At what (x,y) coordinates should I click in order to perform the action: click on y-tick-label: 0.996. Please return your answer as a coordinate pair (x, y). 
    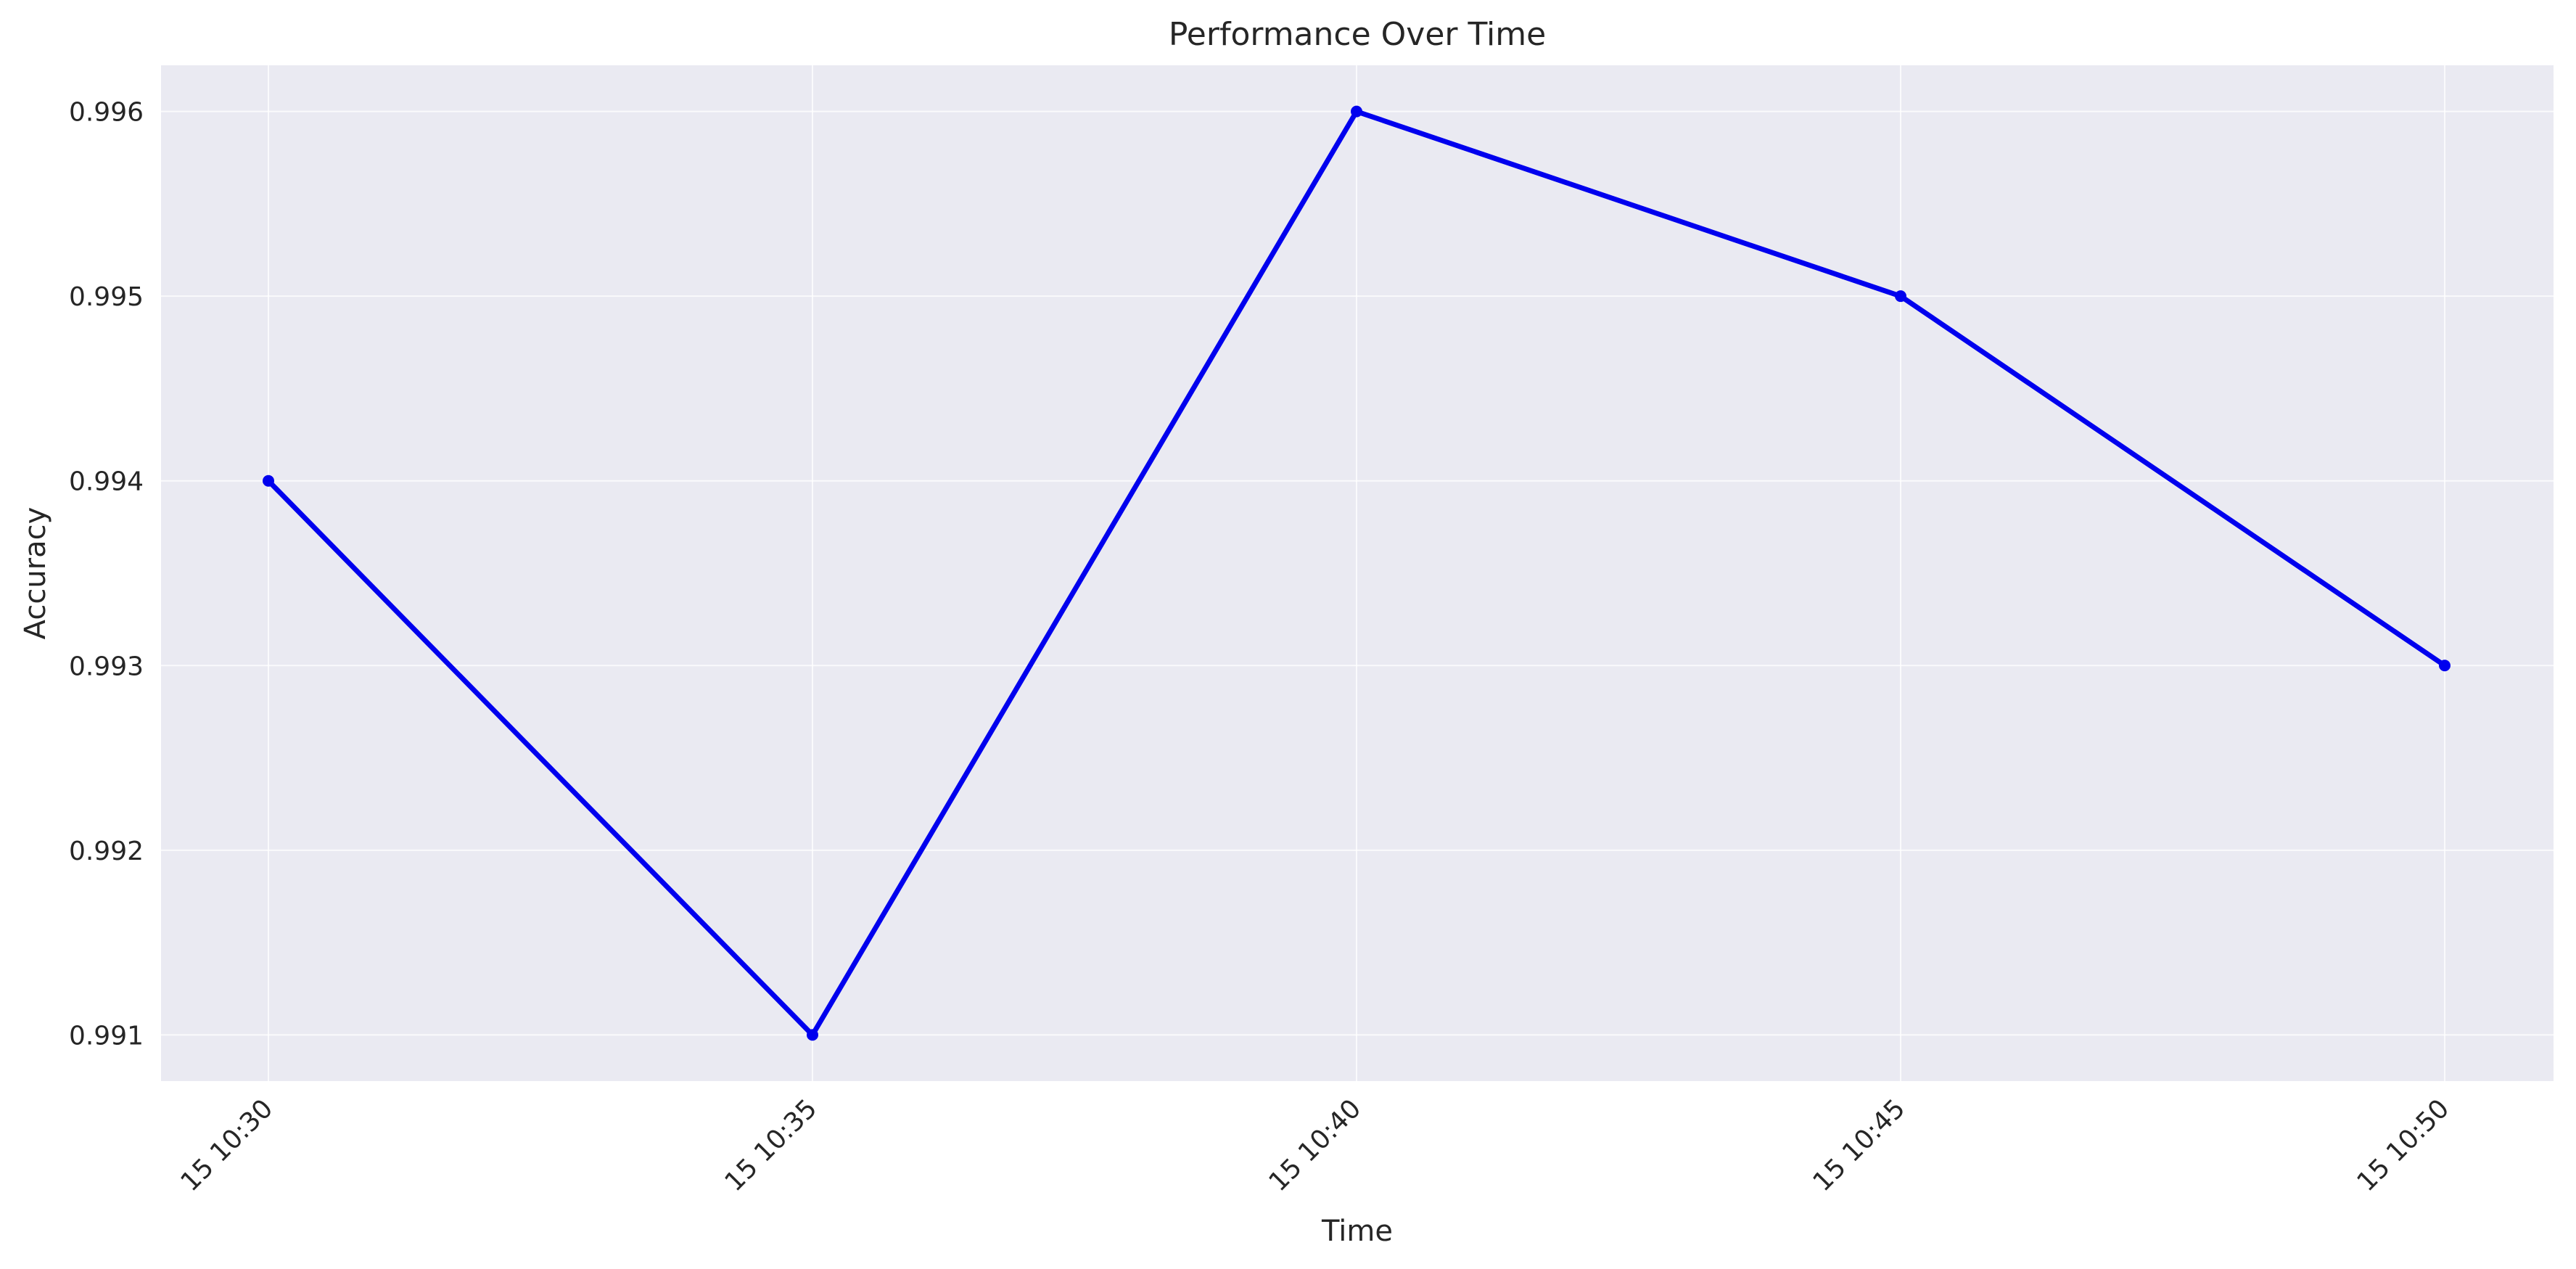
    Looking at the image, I should click on (106, 113).